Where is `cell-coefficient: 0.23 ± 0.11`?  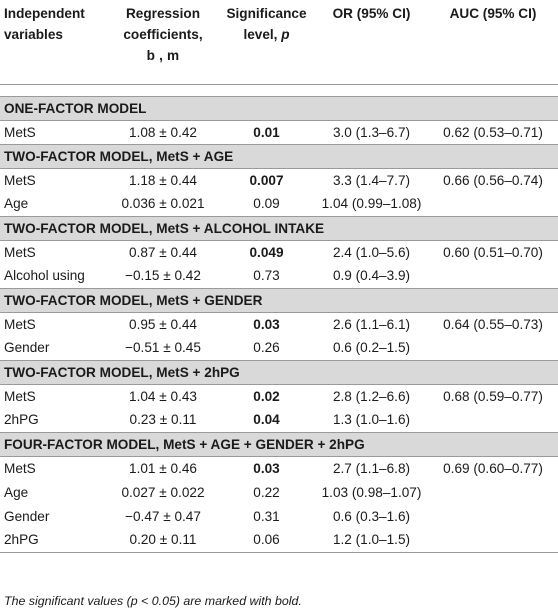 cell-coefficient: 0.23 ± 0.11 is located at coordinates (163, 420).